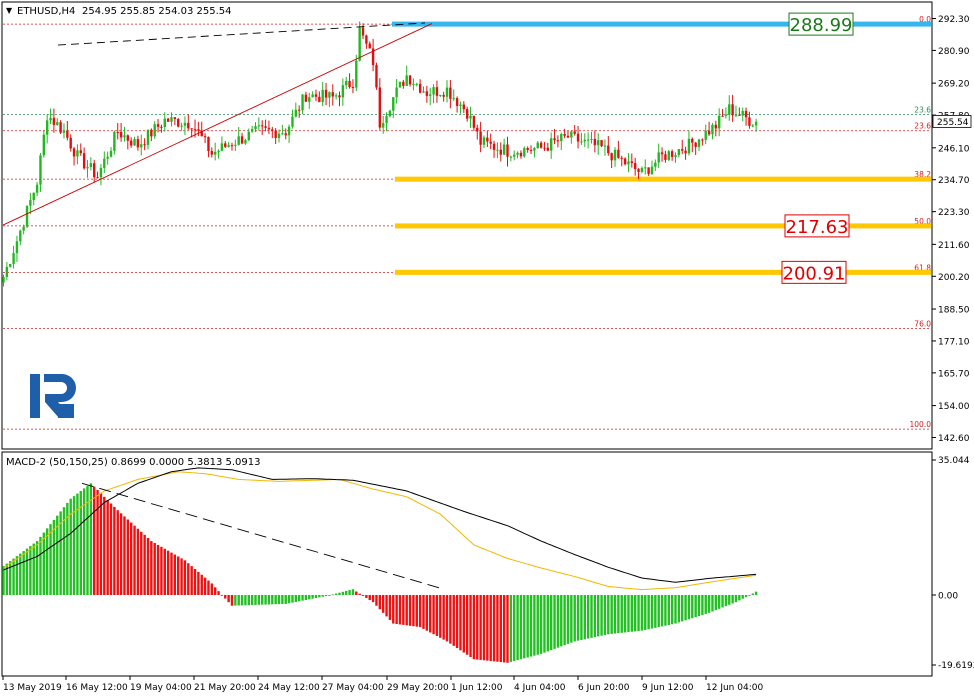 This screenshot has width=974, height=696. I want to click on time-axis-label: 16 May 12:00, so click(97, 688).